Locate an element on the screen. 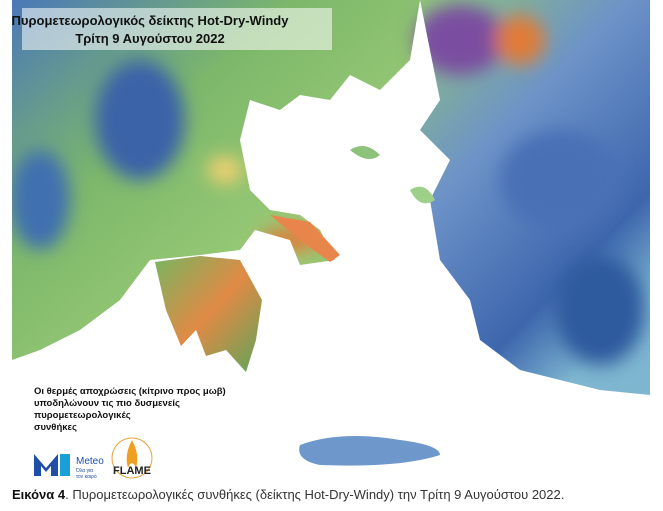 The image size is (663, 511). meteo-tagline: τον καιρό is located at coordinates (86, 476).